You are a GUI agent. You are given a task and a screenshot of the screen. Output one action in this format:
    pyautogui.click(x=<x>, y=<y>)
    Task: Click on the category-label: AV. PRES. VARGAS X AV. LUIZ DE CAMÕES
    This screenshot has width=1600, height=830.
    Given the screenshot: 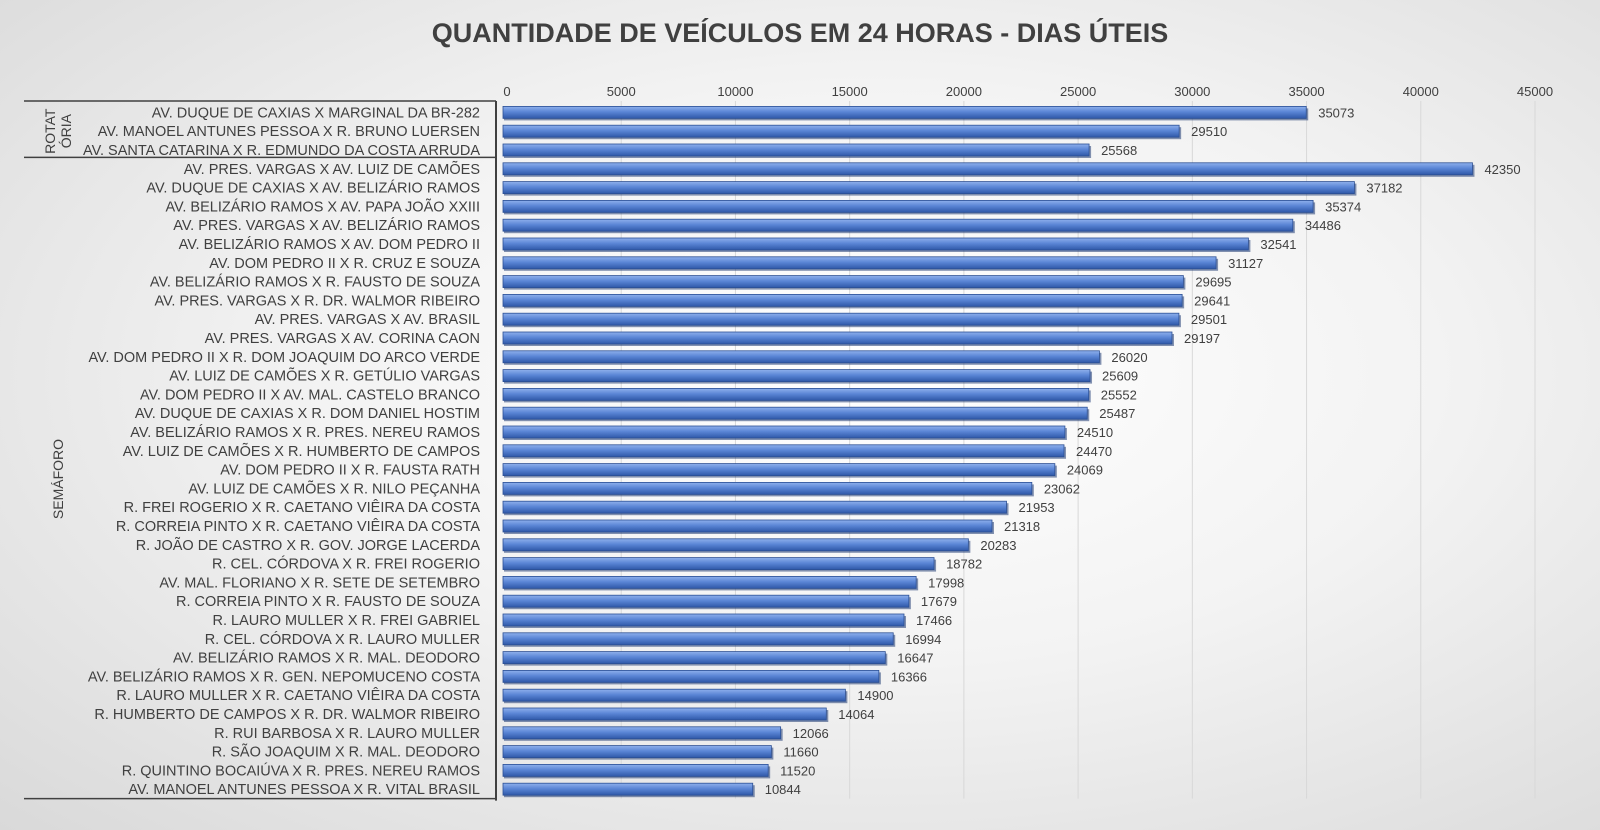 What is the action you would take?
    pyautogui.click(x=332, y=169)
    